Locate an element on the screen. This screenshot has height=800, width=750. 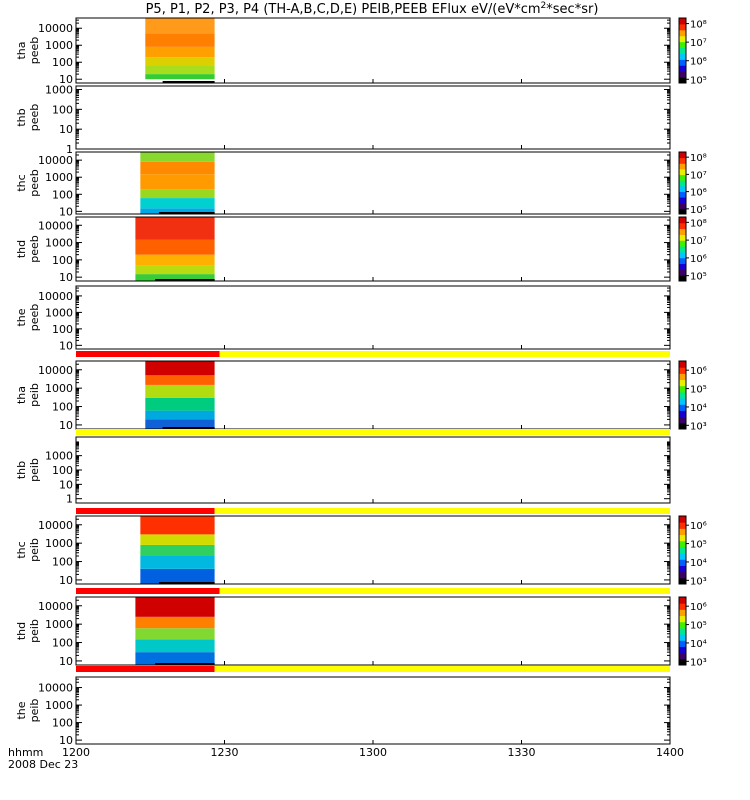
panel-label-the: the is located at coordinates (21, 317).